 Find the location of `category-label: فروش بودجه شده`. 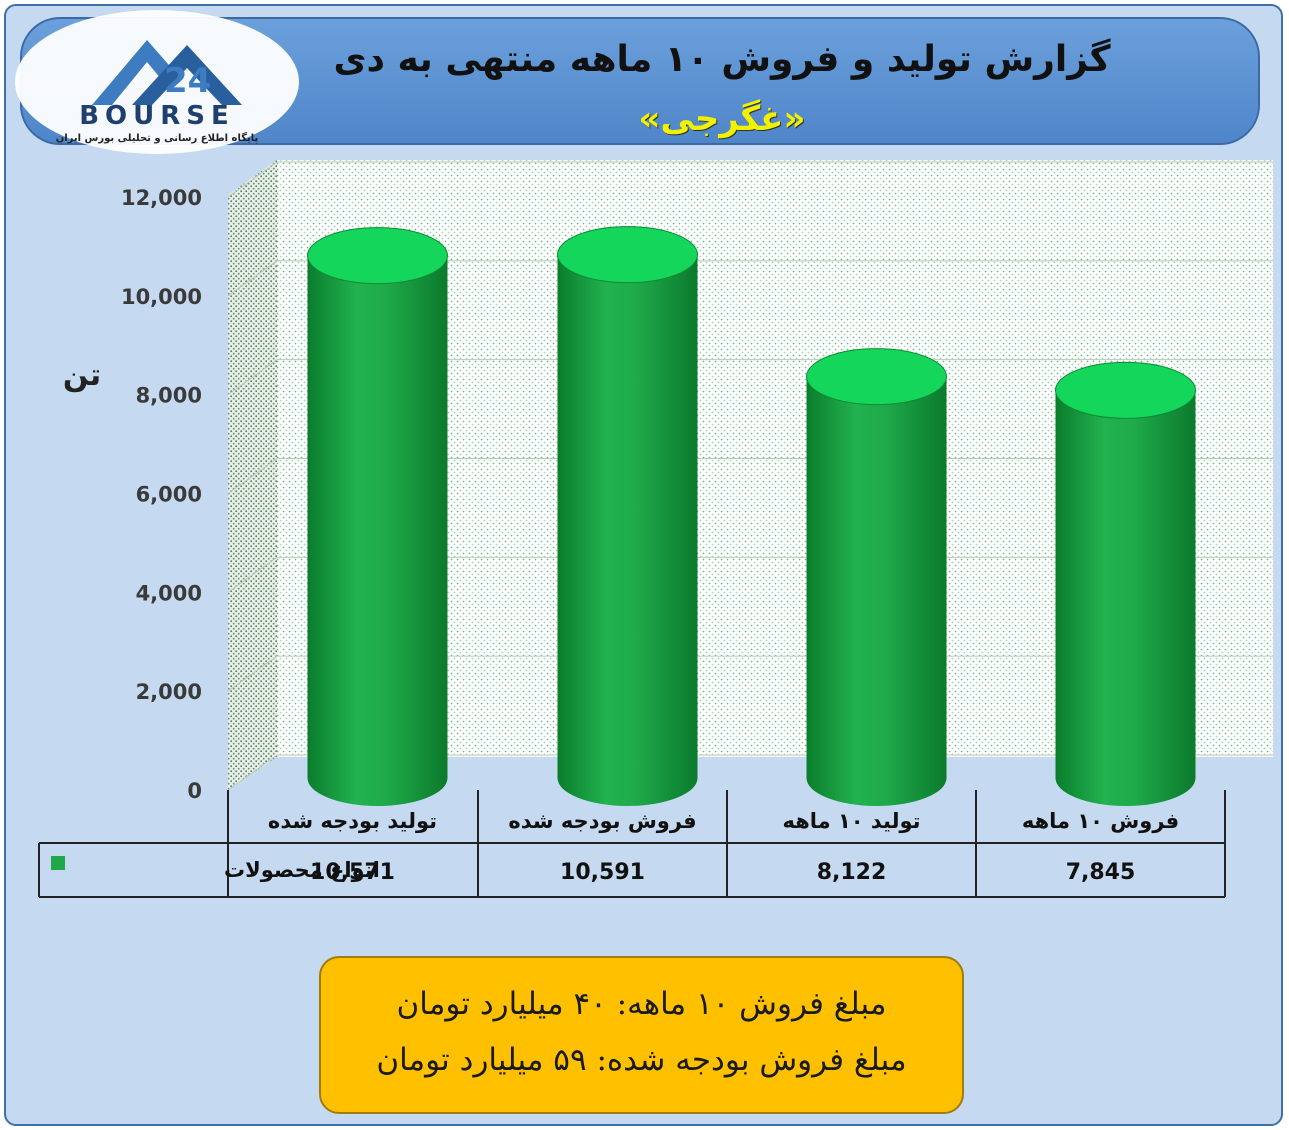

category-label: فروش بودجه شده is located at coordinates (602, 821).